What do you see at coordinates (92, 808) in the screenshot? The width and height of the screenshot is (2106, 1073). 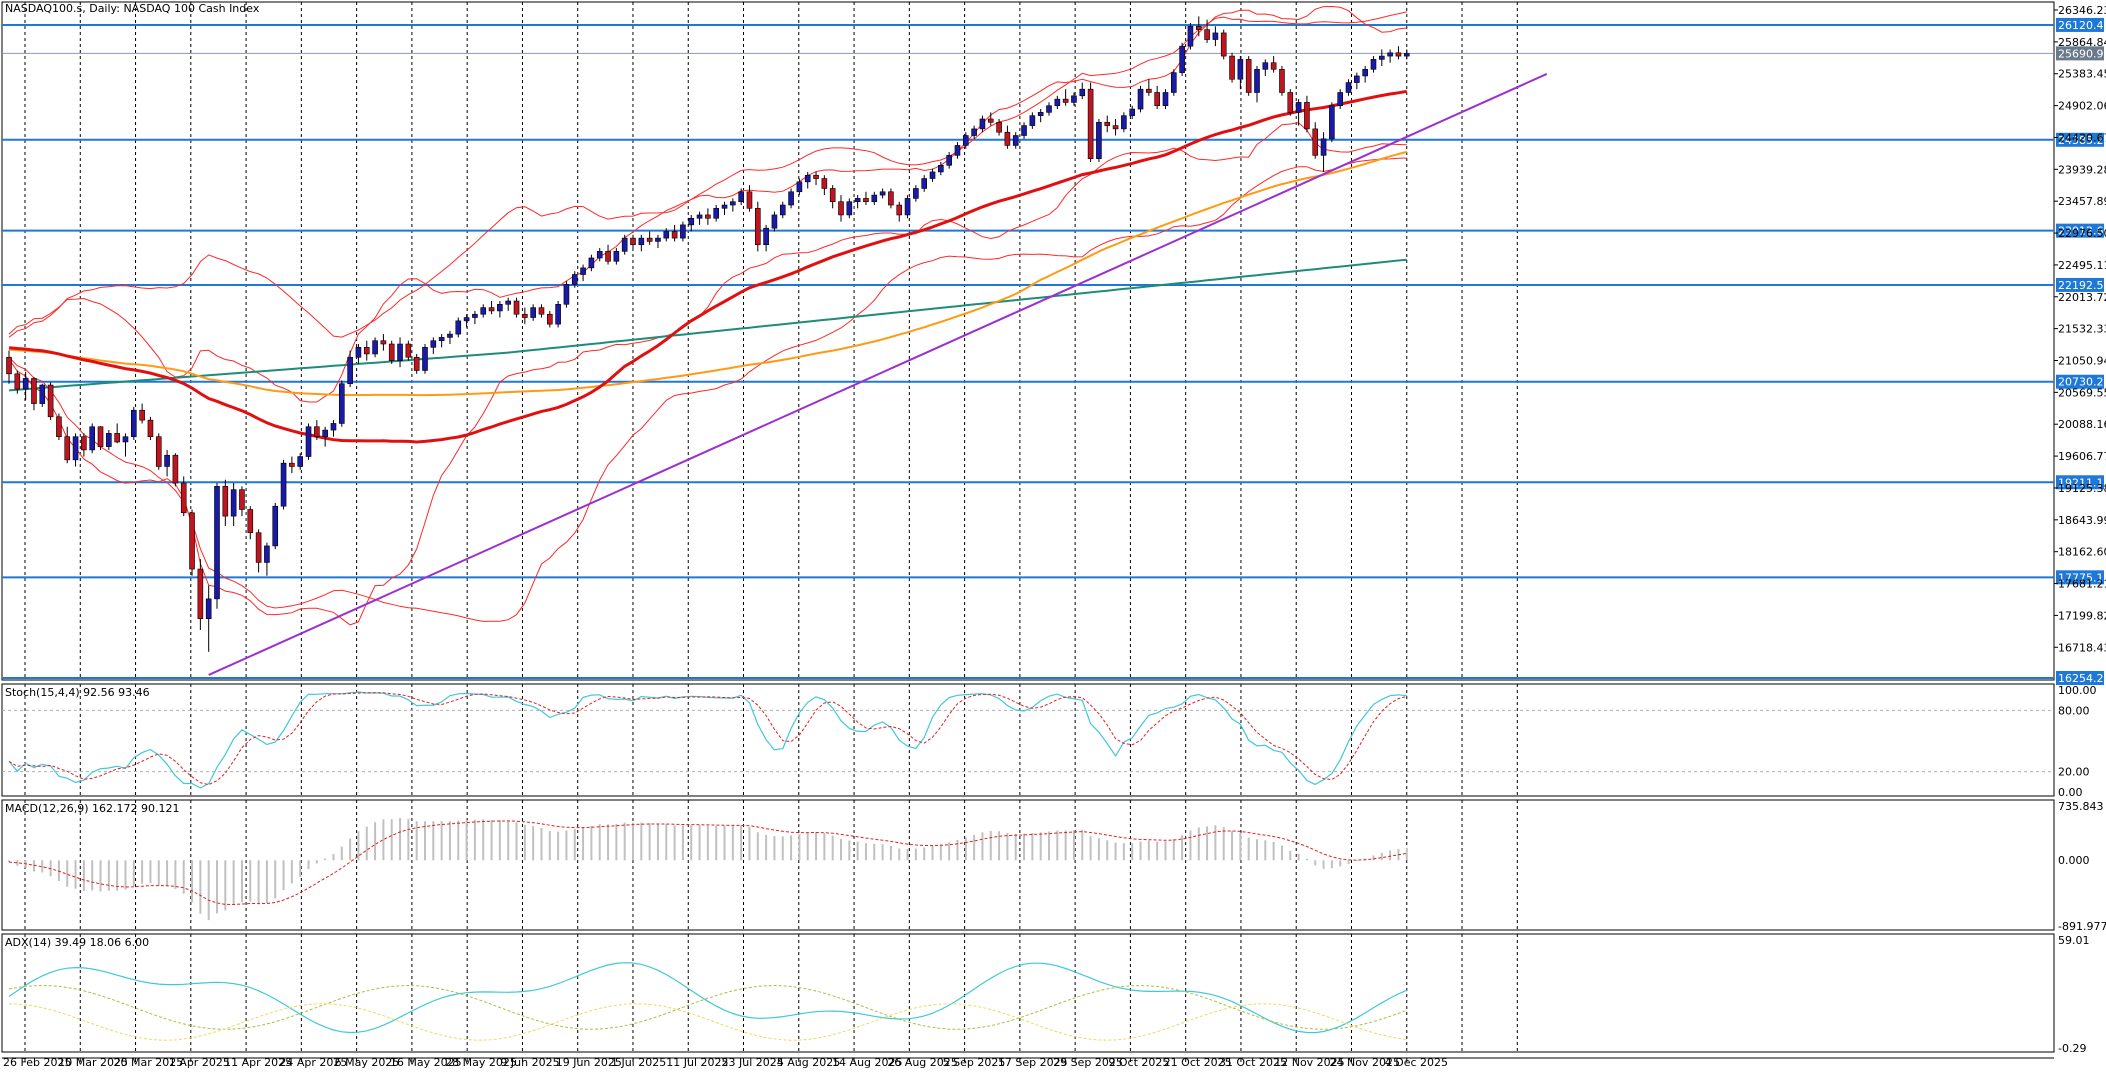 I see `macd-title: MACD(12,26,9) 162.172 90.121` at bounding box center [92, 808].